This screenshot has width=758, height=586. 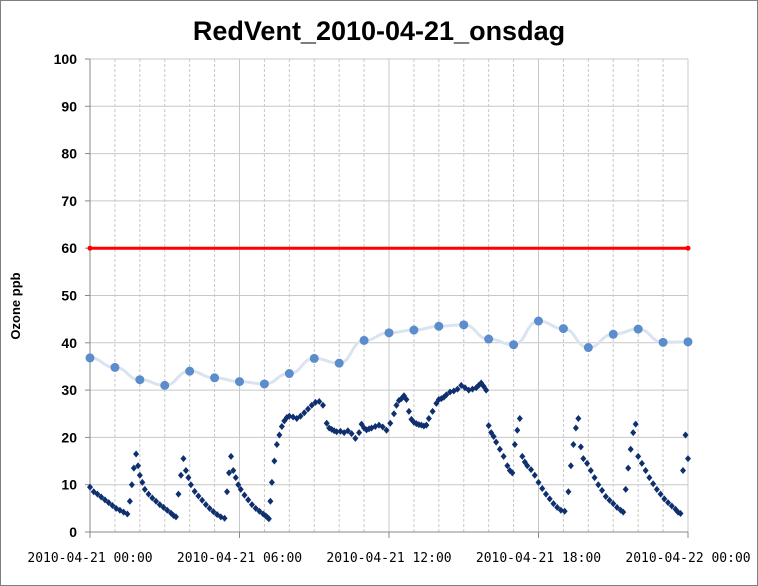 I want to click on y-tick-label: 100, so click(x=66, y=59).